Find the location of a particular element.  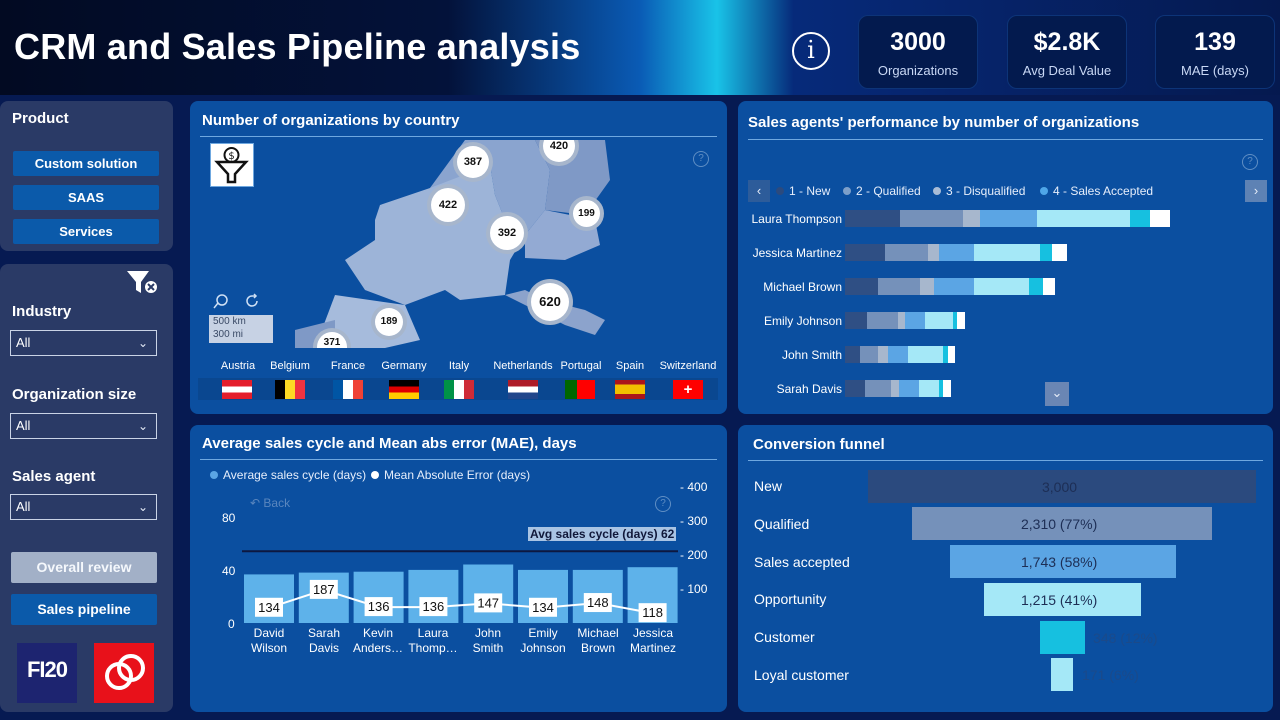

legend-prev-button: ‹ is located at coordinates (759, 191).